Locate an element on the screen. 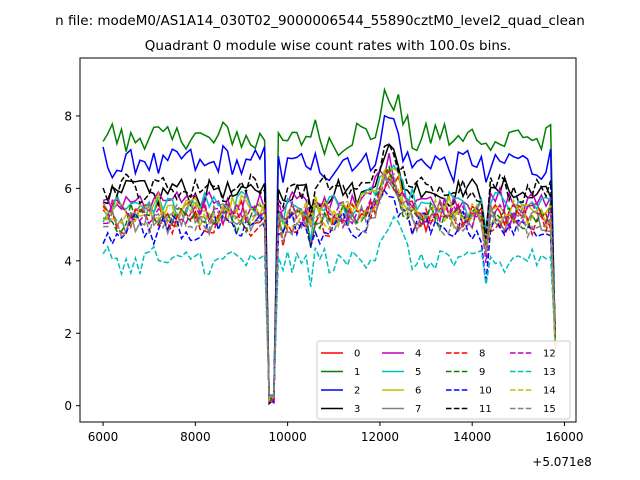  legend-box is located at coordinates (443, 380).